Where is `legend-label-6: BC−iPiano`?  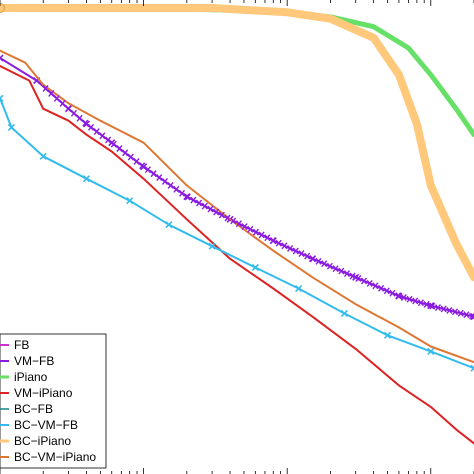 legend-label-6: BC−iPiano is located at coordinates (42, 441).